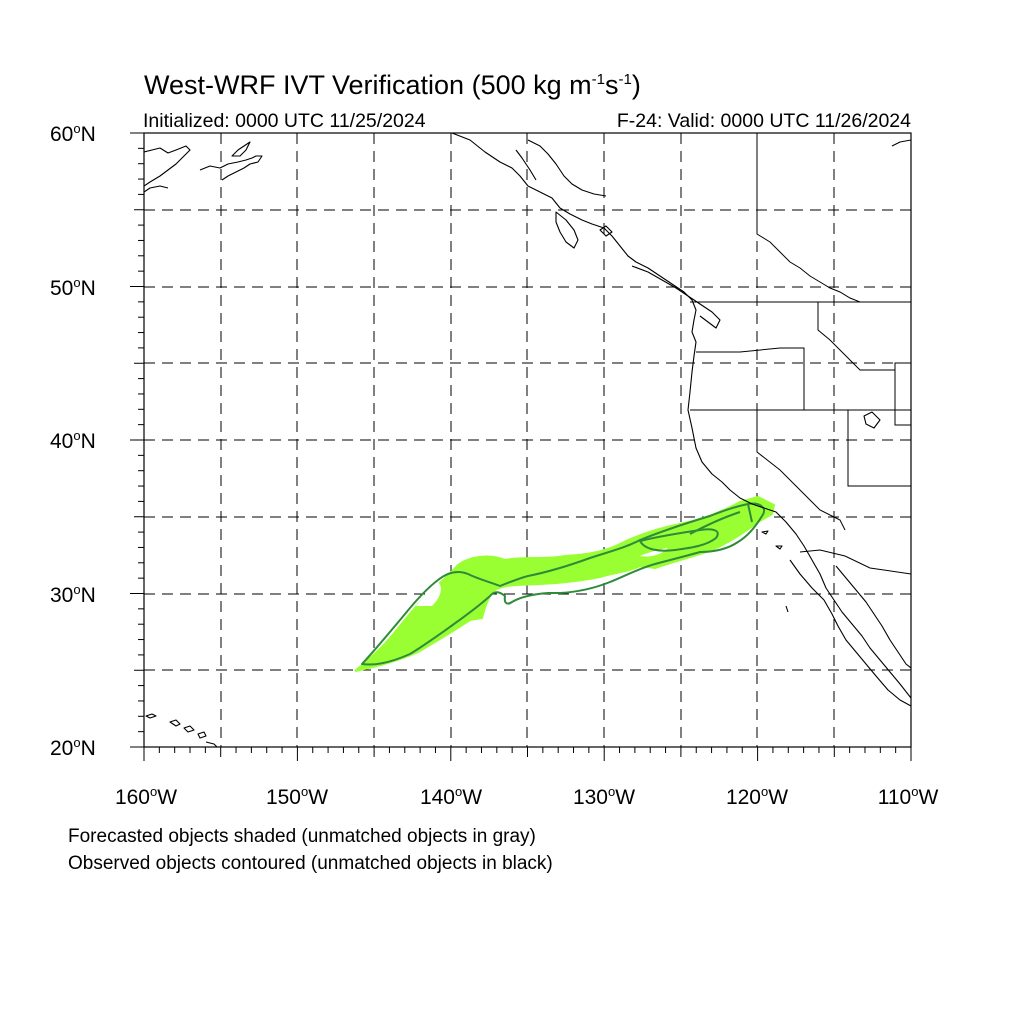  I want to click on lat-label-20n: 20oN, so click(73, 747).